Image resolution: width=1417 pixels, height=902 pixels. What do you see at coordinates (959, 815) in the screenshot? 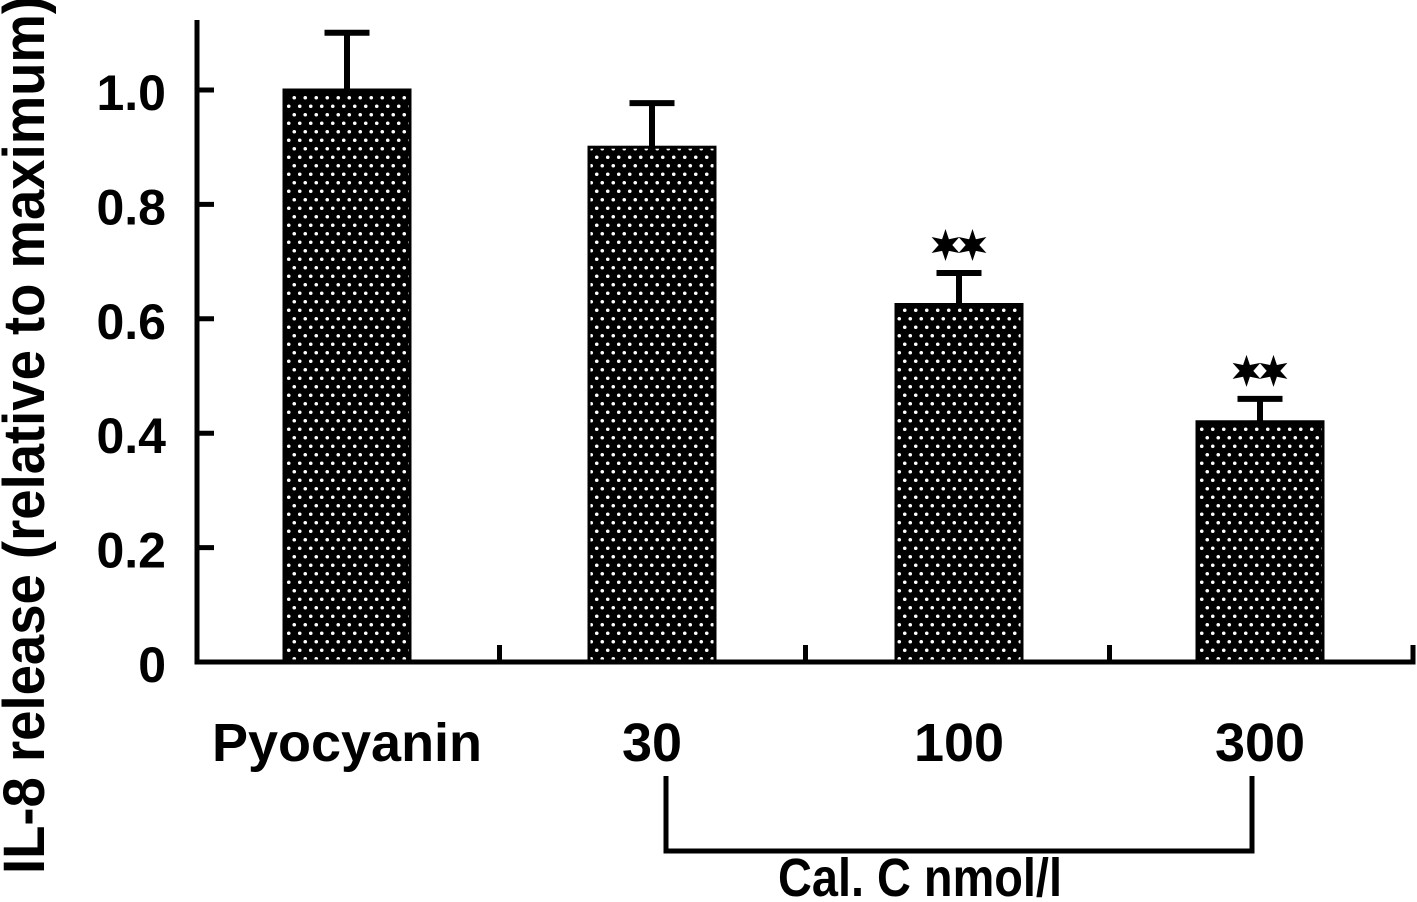
I see `group-bracket` at bounding box center [959, 815].